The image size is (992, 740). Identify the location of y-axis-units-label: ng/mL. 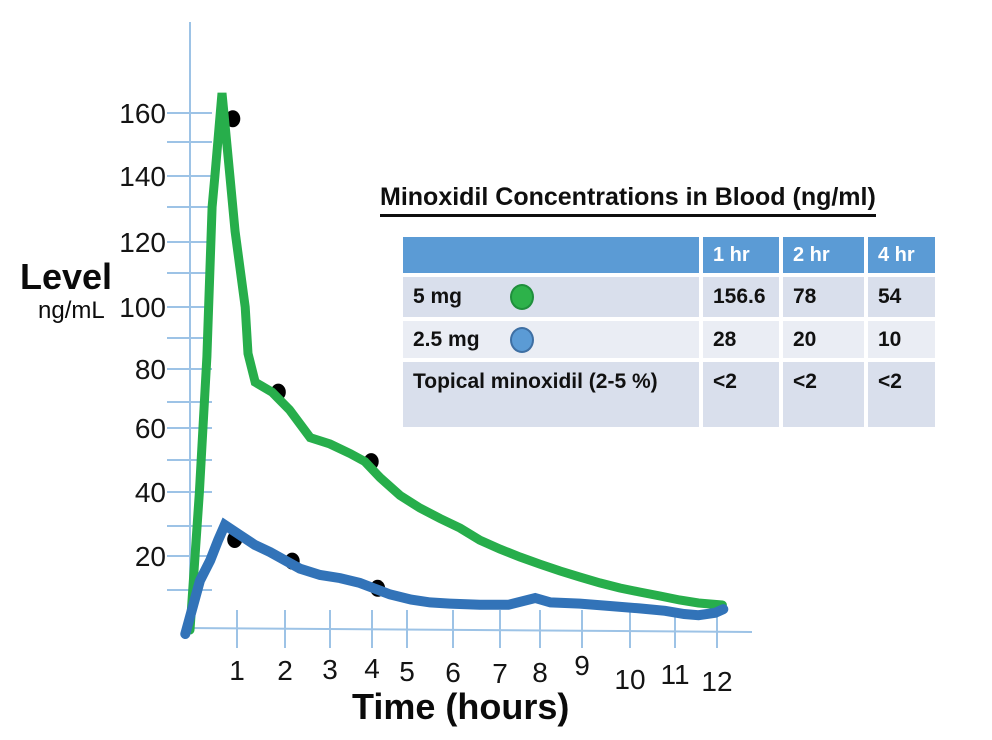
(71, 310).